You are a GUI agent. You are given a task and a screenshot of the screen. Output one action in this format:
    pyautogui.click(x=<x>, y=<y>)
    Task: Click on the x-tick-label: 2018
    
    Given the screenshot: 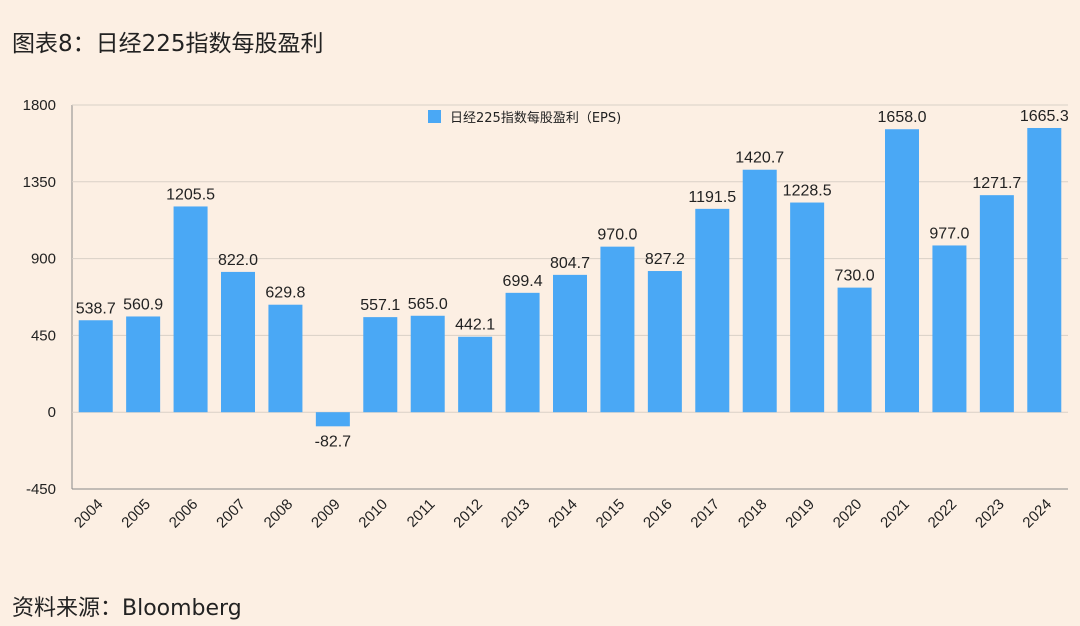 What is the action you would take?
    pyautogui.click(x=753, y=514)
    